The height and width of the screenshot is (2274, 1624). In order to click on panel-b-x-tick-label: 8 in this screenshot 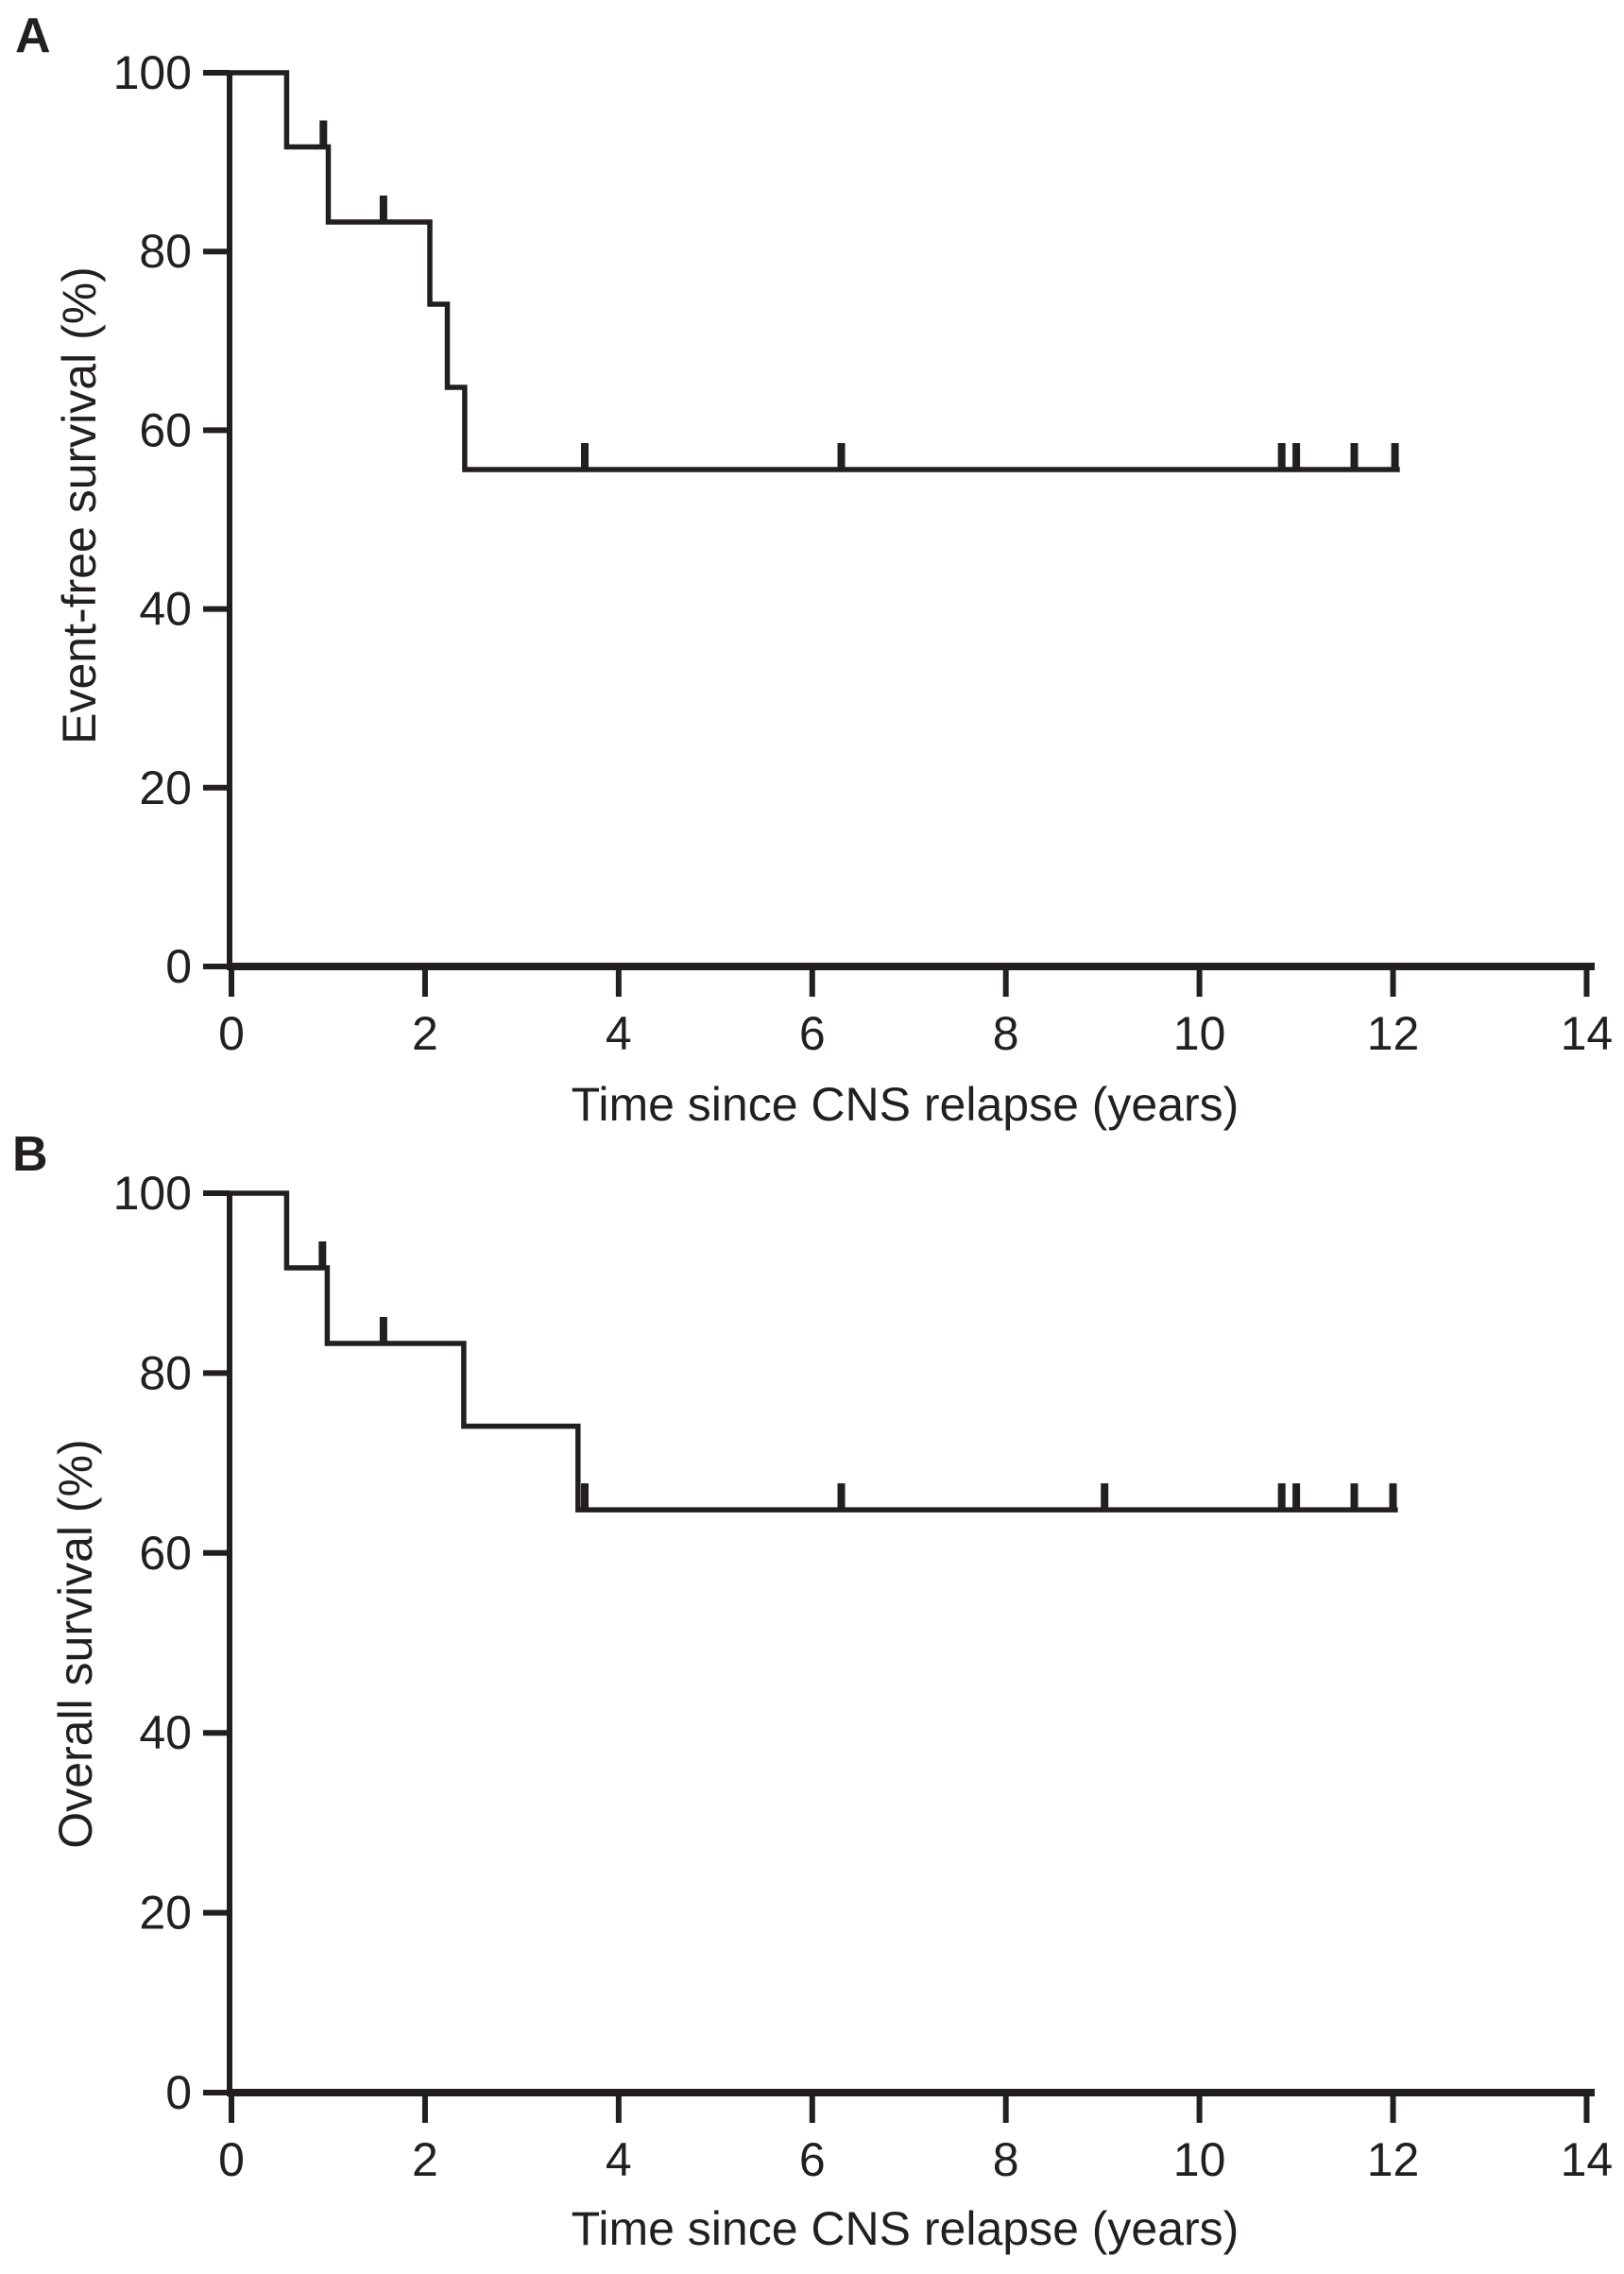, I will do `click(1006, 2159)`.